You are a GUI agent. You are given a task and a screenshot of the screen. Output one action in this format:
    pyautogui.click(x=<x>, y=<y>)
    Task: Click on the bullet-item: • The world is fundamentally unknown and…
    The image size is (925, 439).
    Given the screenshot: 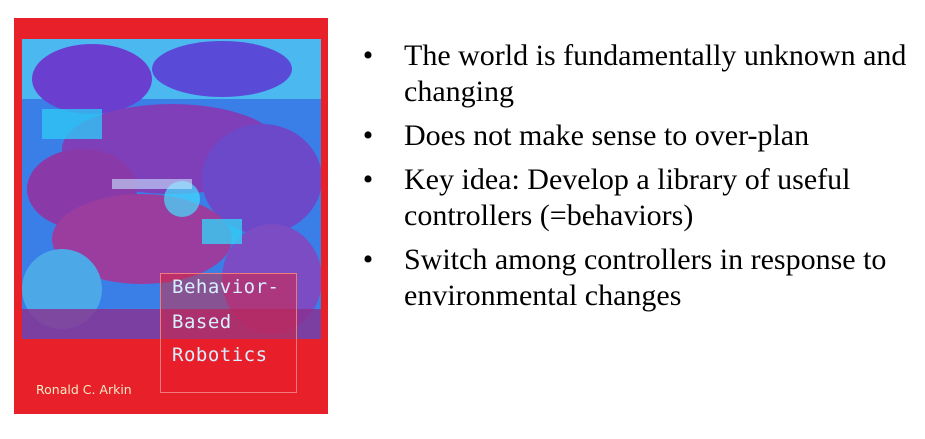 What is the action you would take?
    pyautogui.click(x=638, y=74)
    